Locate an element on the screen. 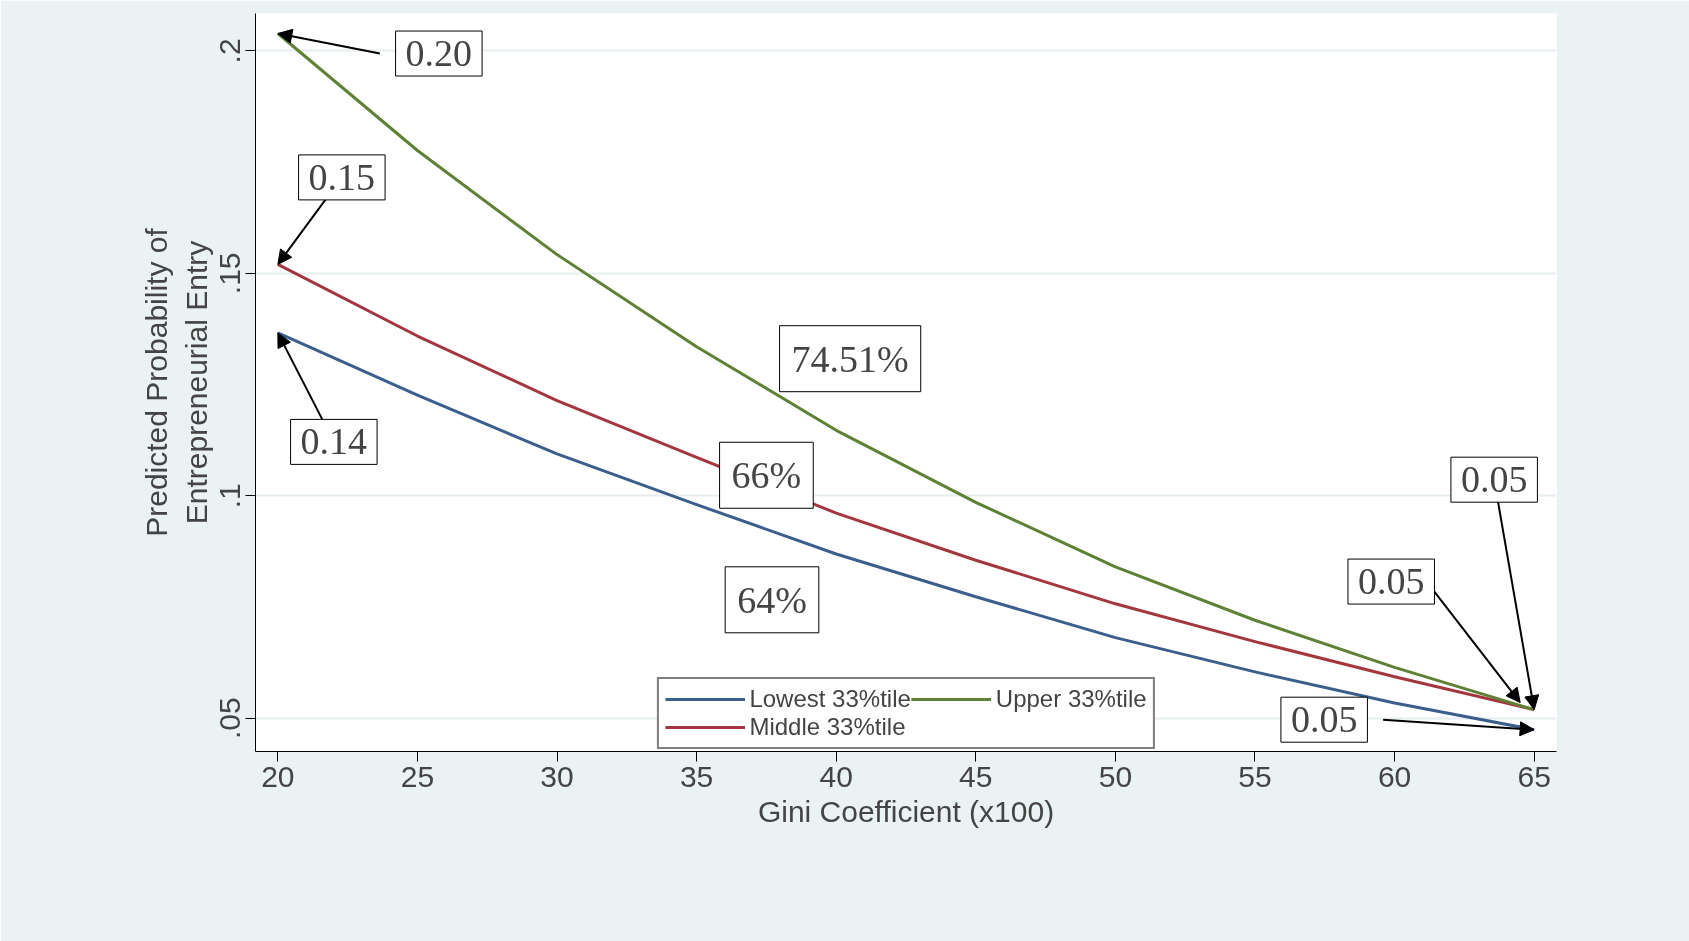 The image size is (1689, 941). x-tick-label: 25 is located at coordinates (417, 776).